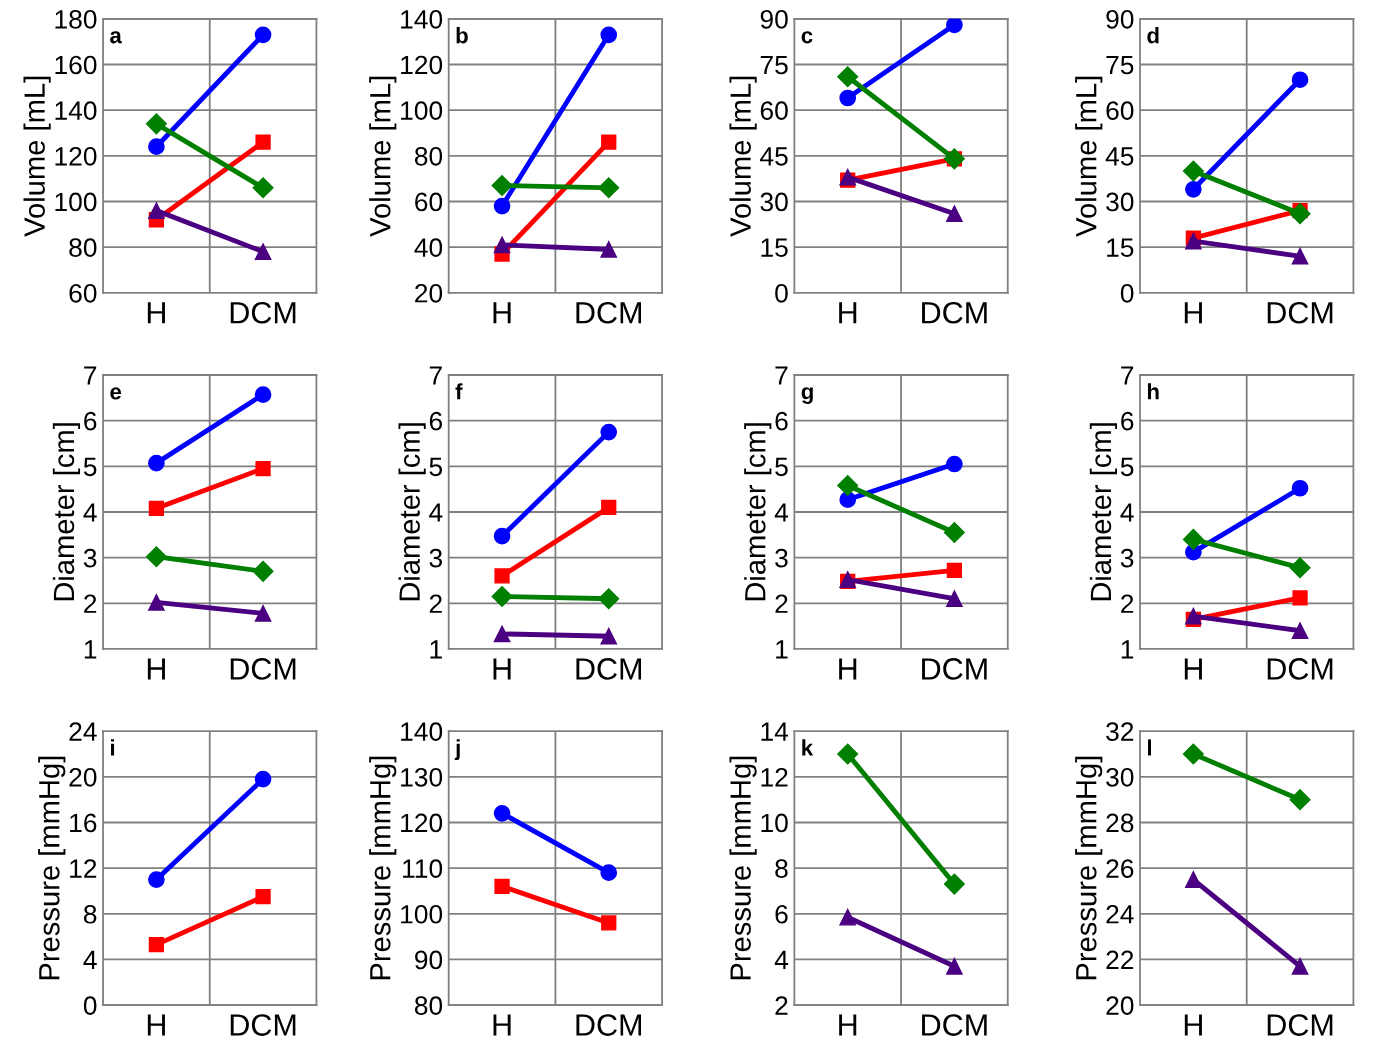  Describe the element at coordinates (83, 868) in the screenshot. I see `y-tick-label: 12` at that location.